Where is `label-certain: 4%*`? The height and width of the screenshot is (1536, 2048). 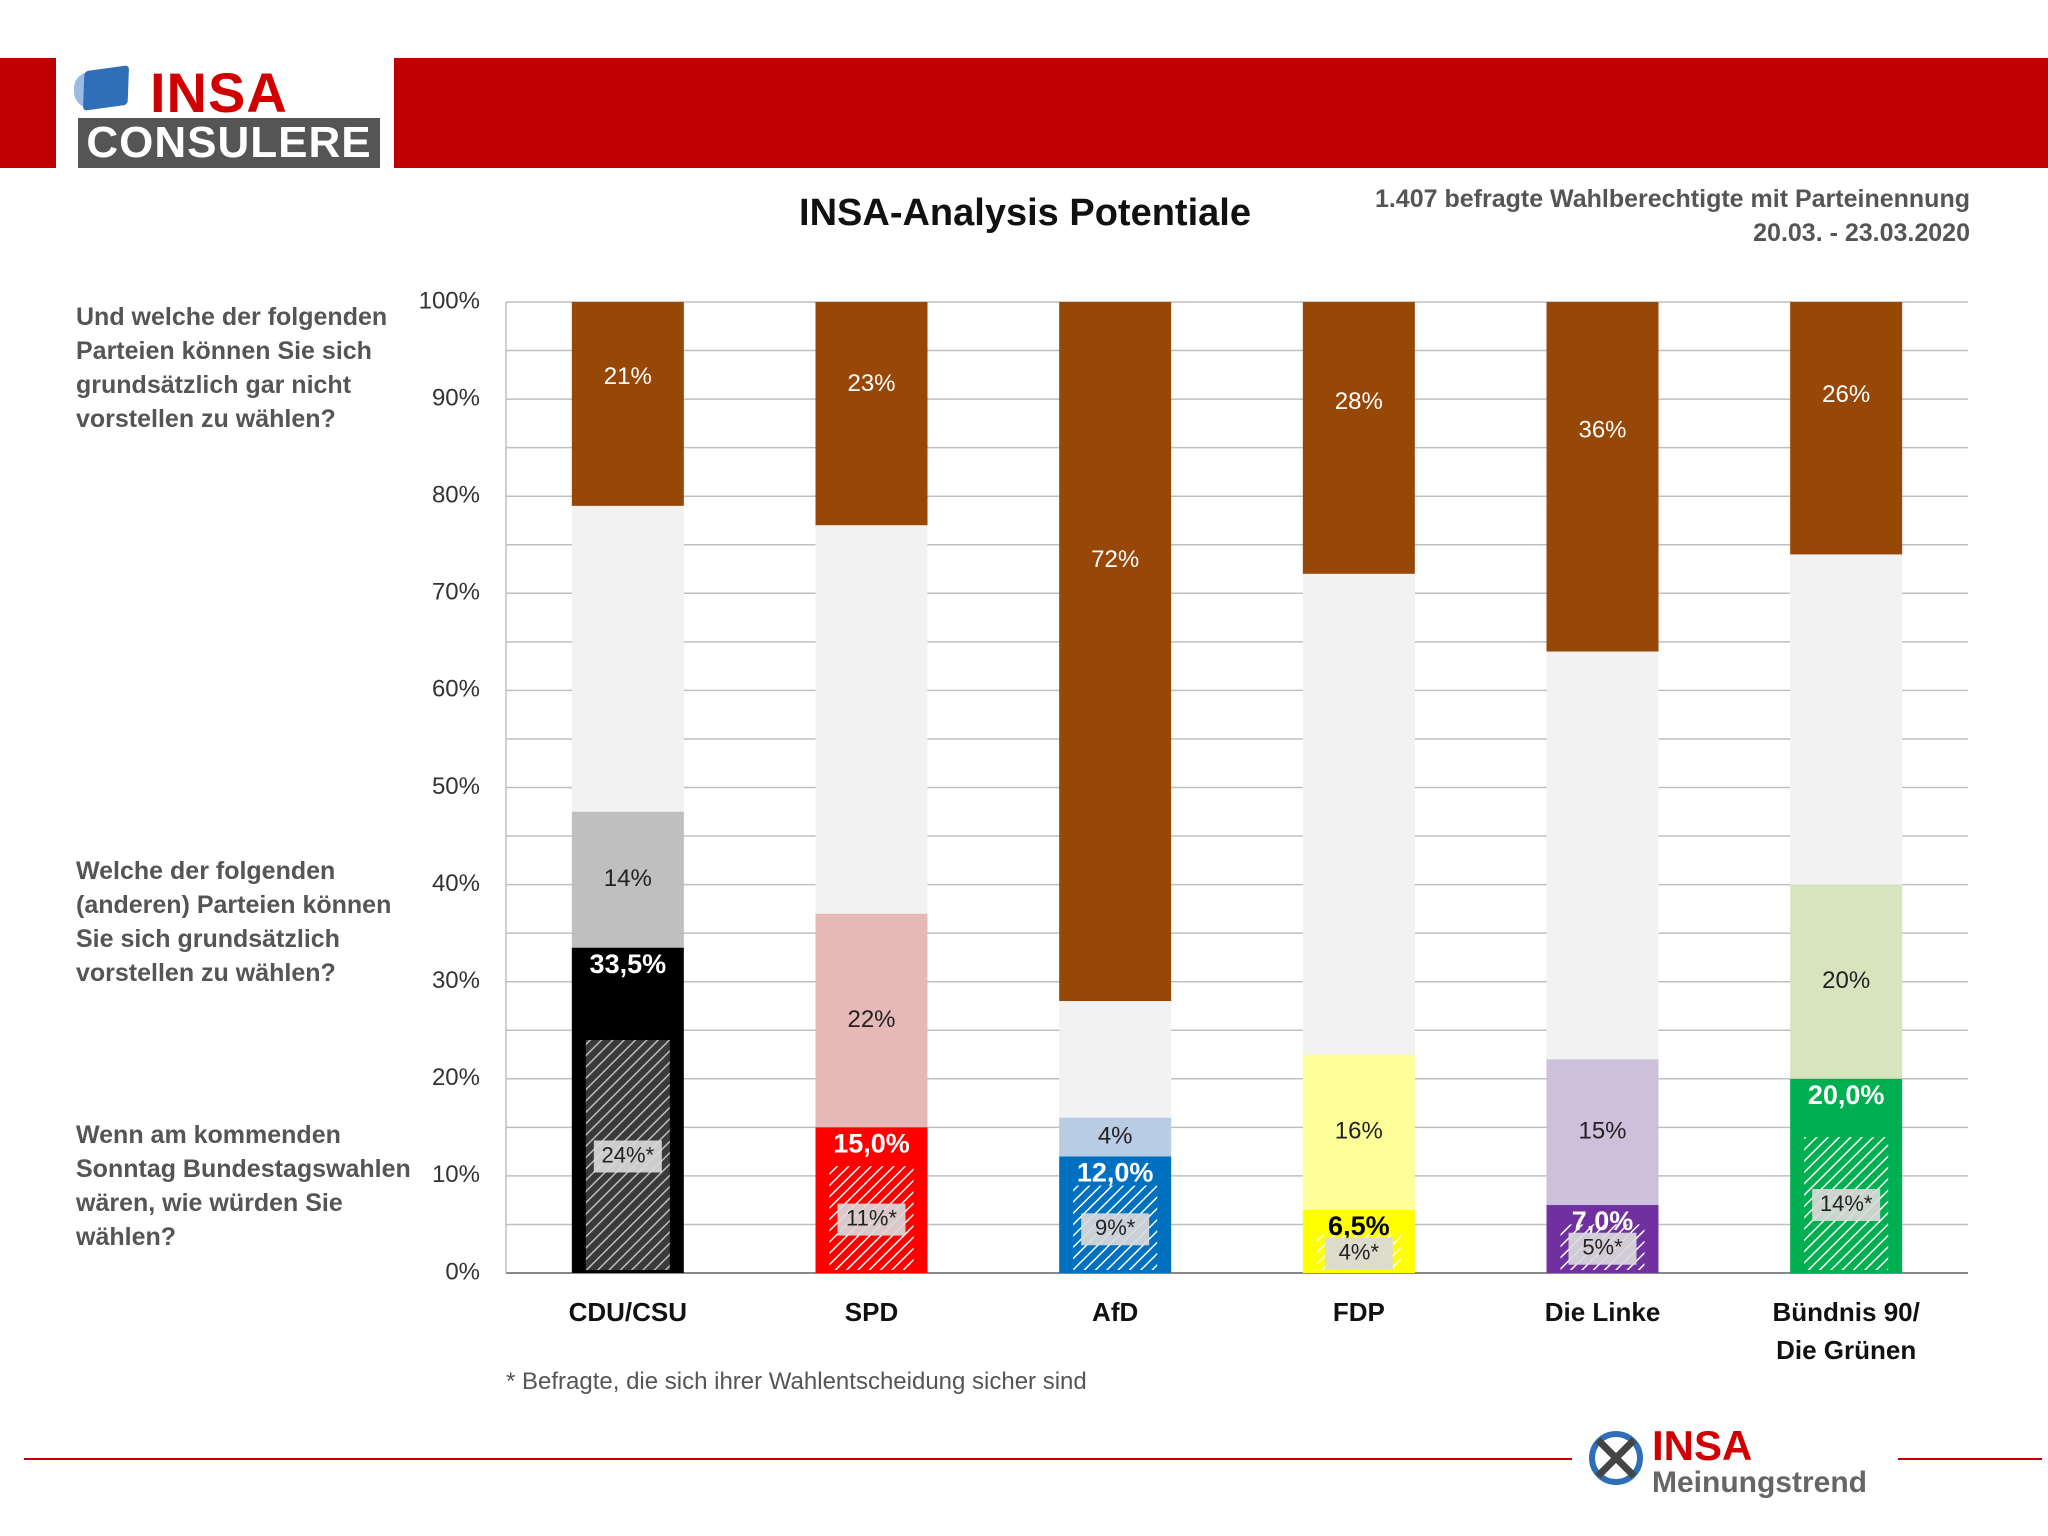
label-certain: 4%* is located at coordinates (1359, 1251).